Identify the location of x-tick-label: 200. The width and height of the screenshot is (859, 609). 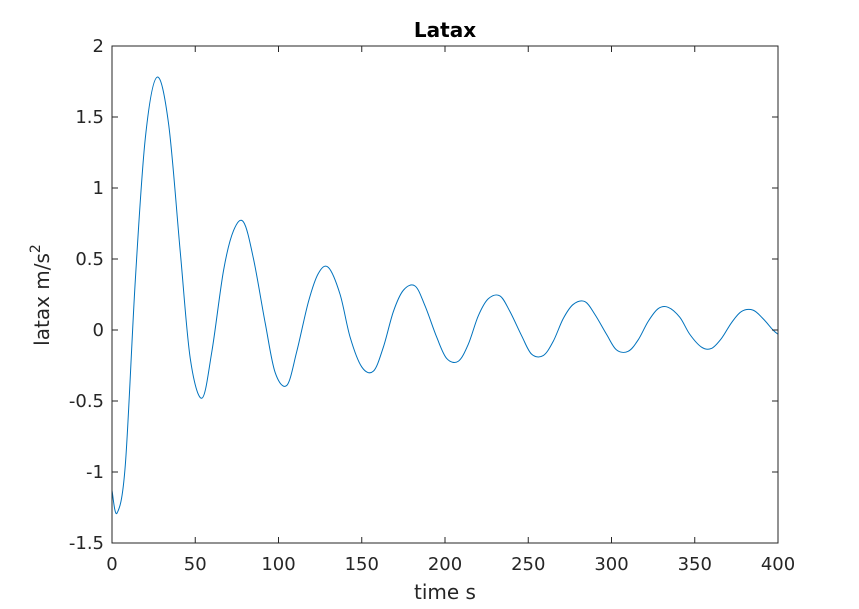
(445, 564).